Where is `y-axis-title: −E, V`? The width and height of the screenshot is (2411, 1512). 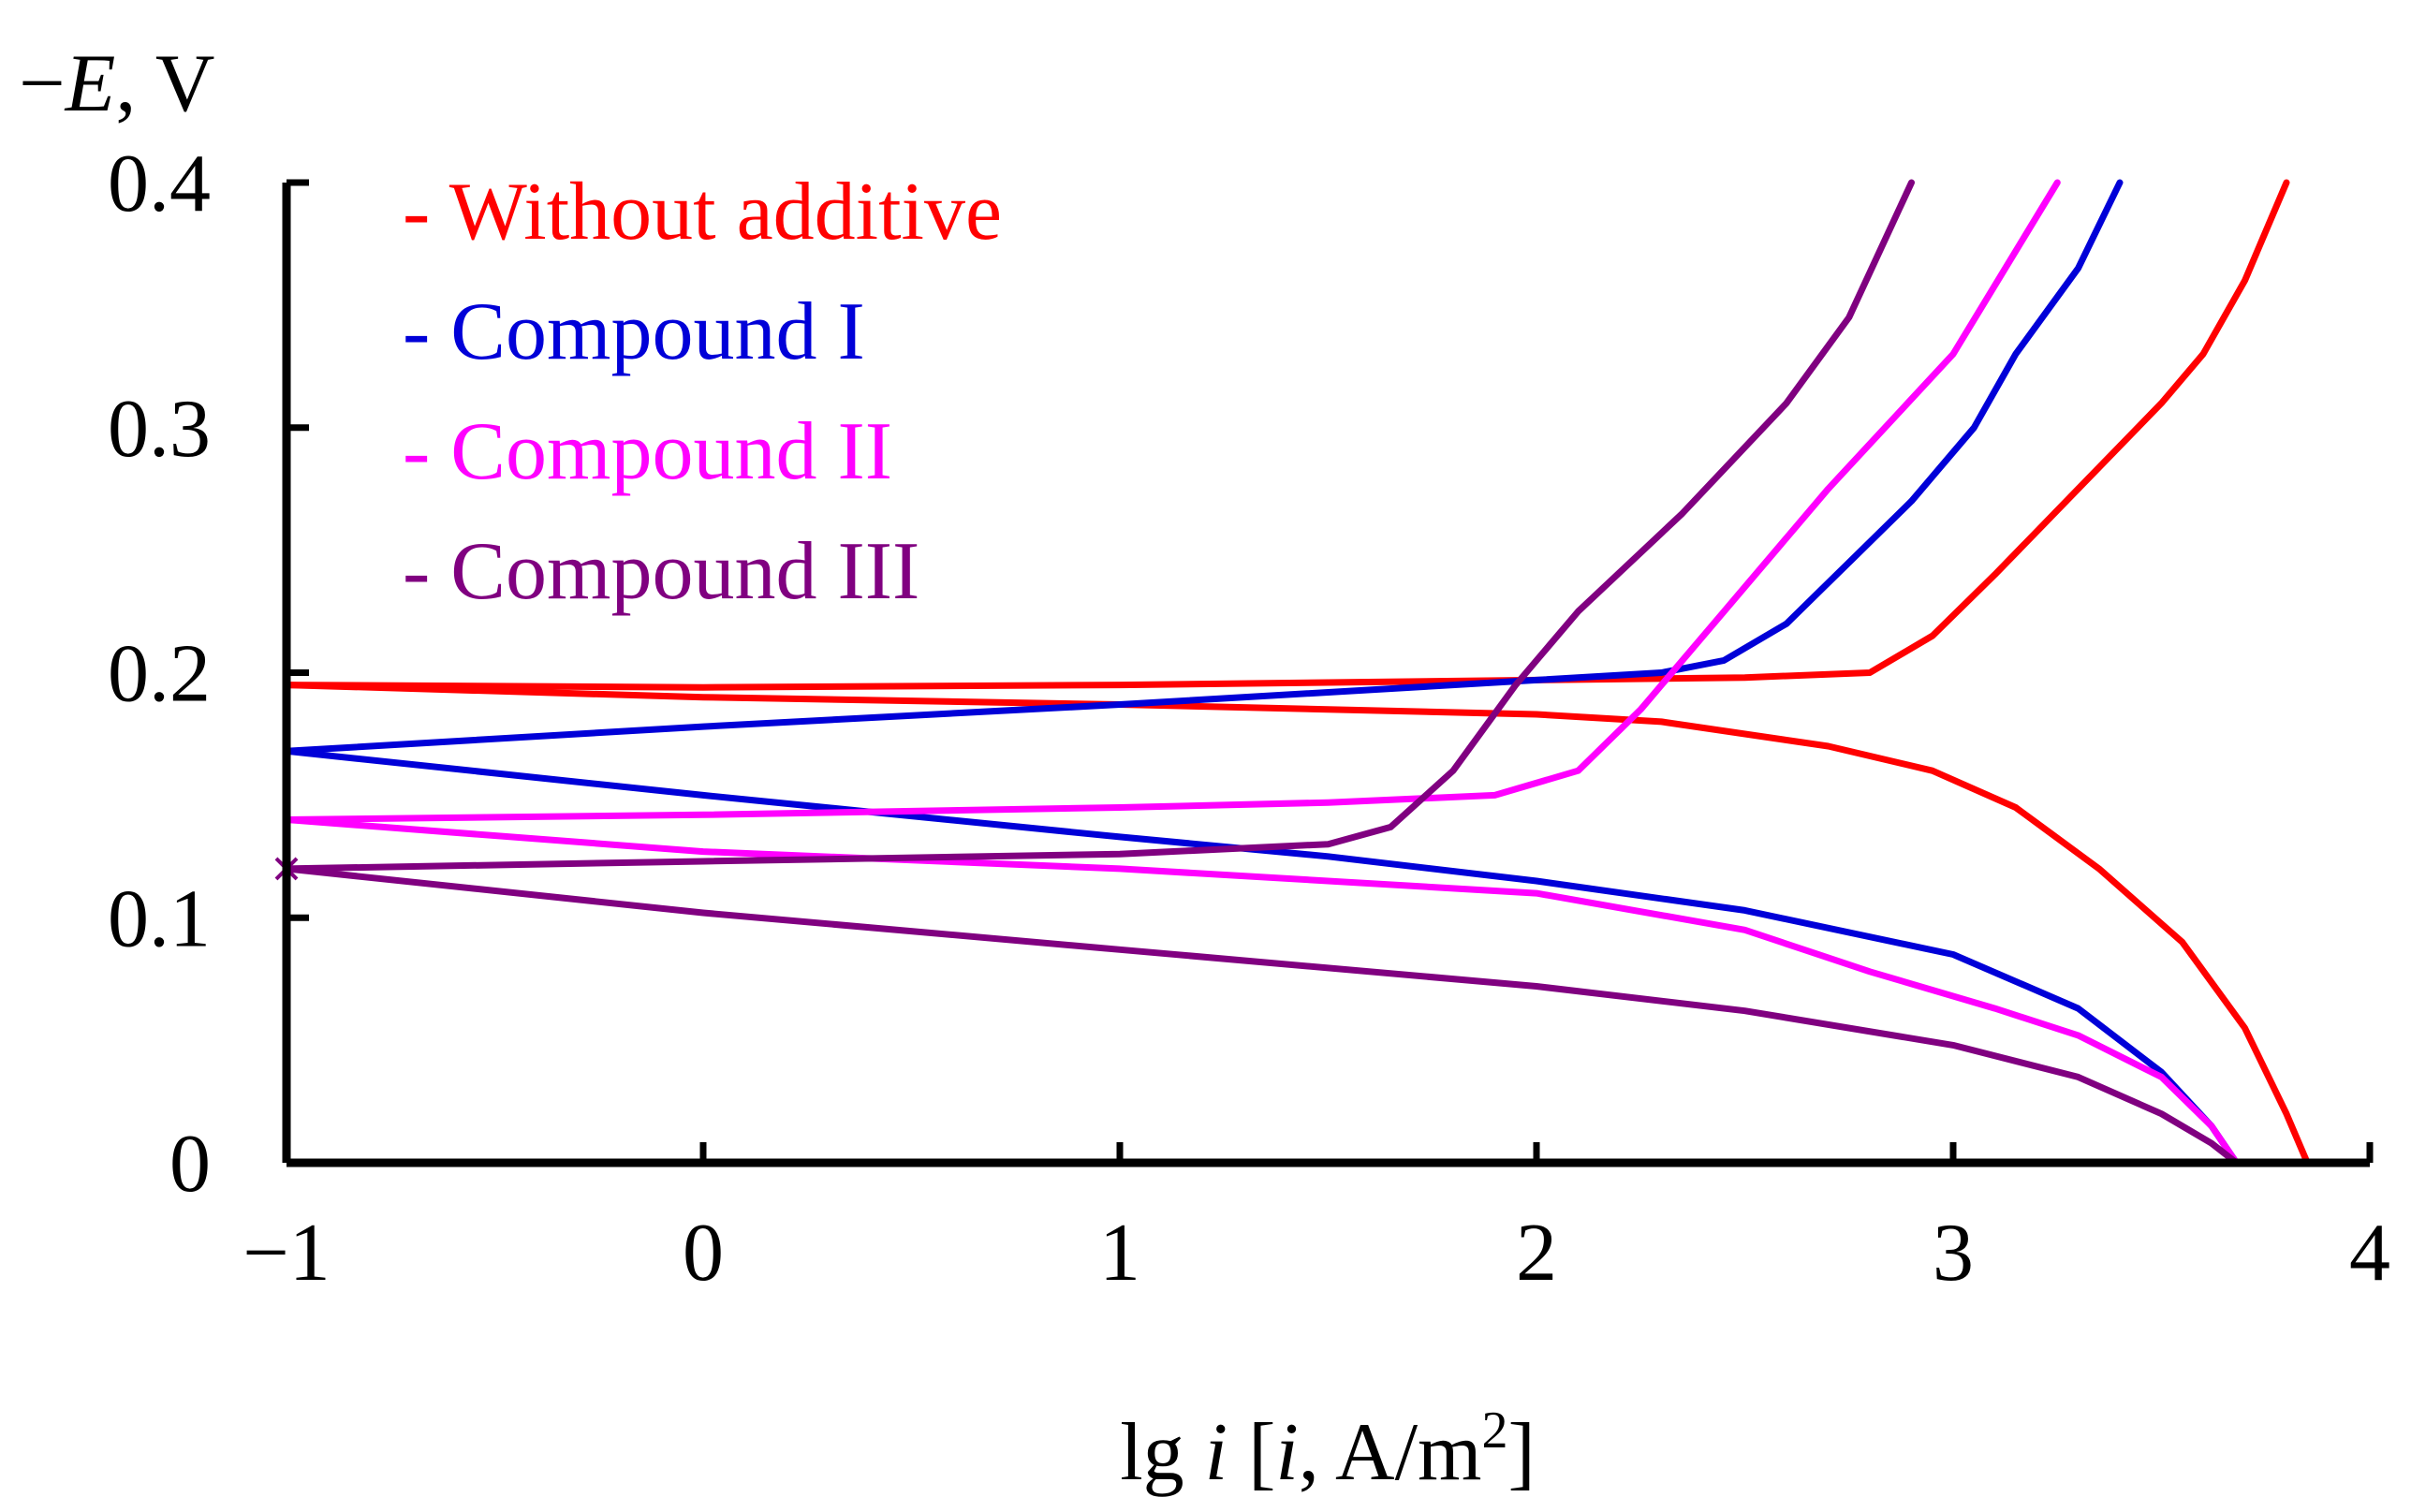 y-axis-title: −E, V is located at coordinates (116, 83).